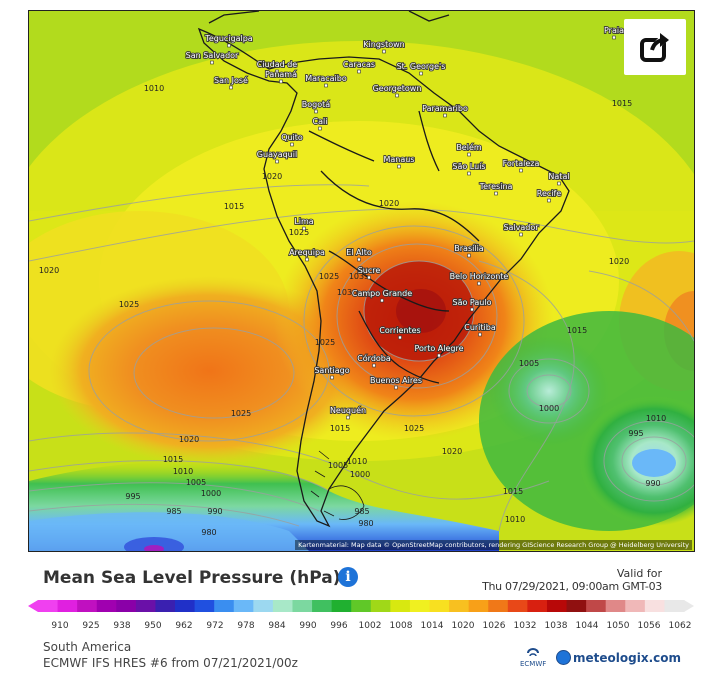 Image resolution: width=720 pixels, height=674 pixels. I want to click on share-button, so click(655, 47).